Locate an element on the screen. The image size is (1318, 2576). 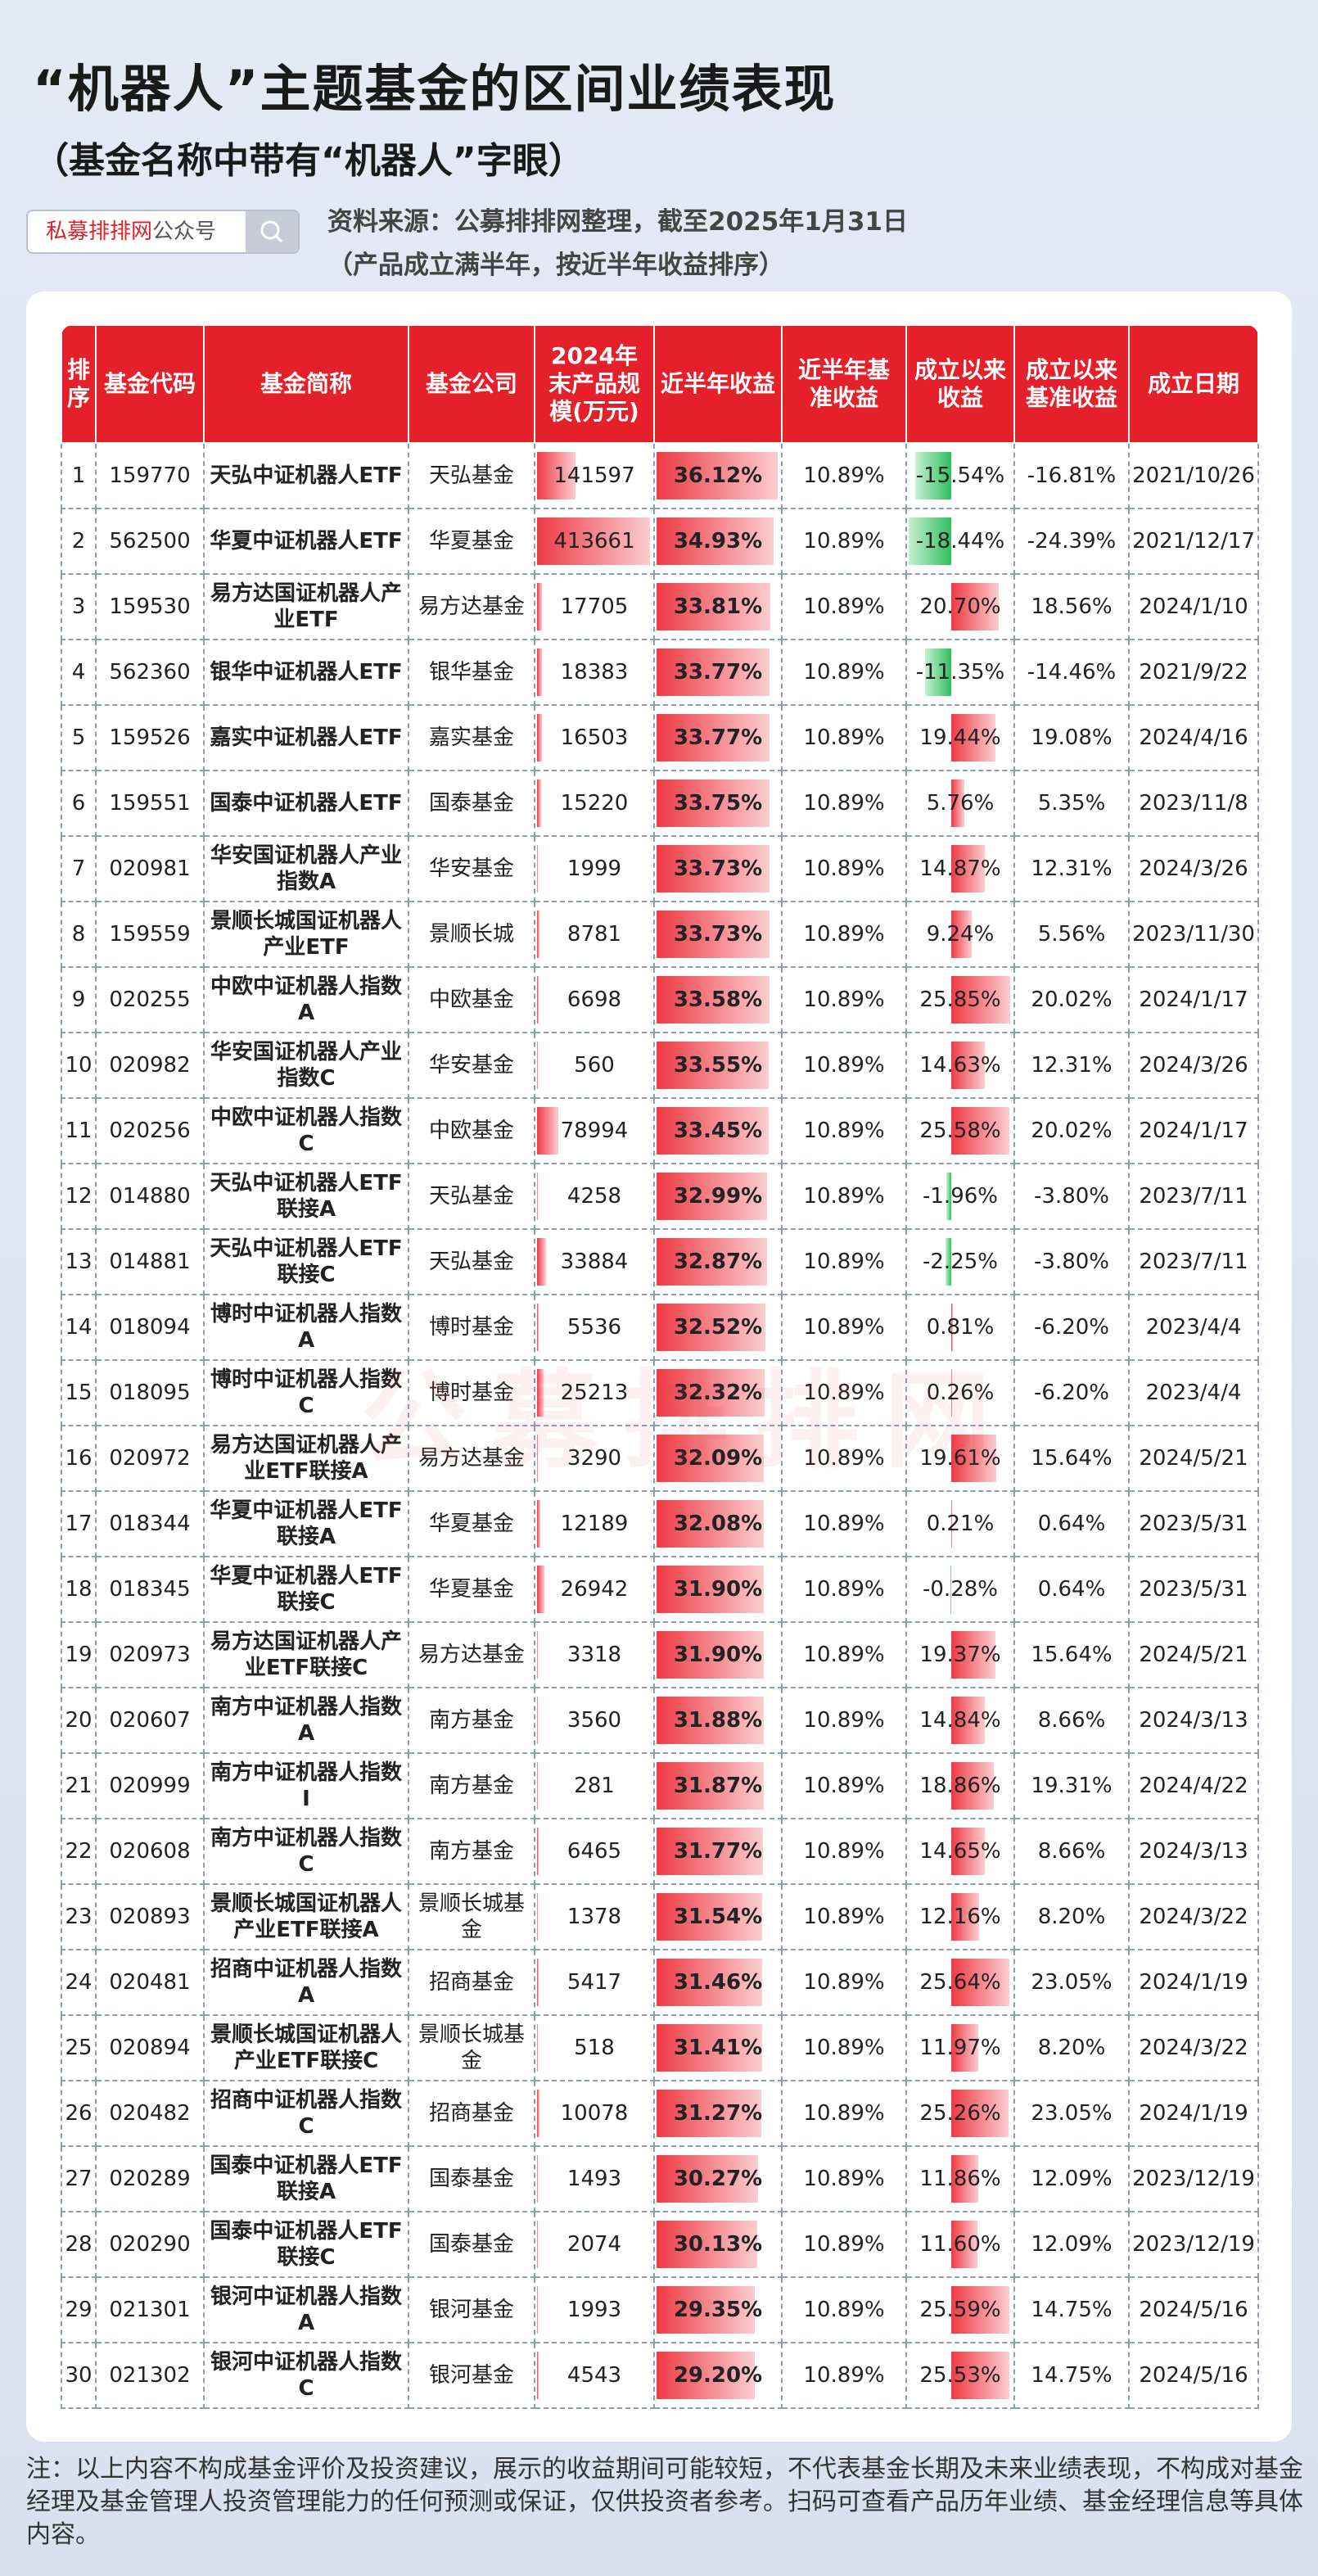
cell-text: 2 is located at coordinates (78, 541).